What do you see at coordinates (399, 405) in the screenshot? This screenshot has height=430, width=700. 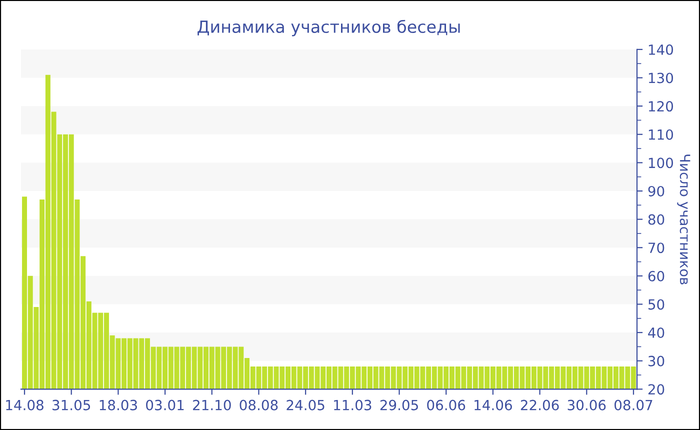 I see `x-tick-label: 29.05` at bounding box center [399, 405].